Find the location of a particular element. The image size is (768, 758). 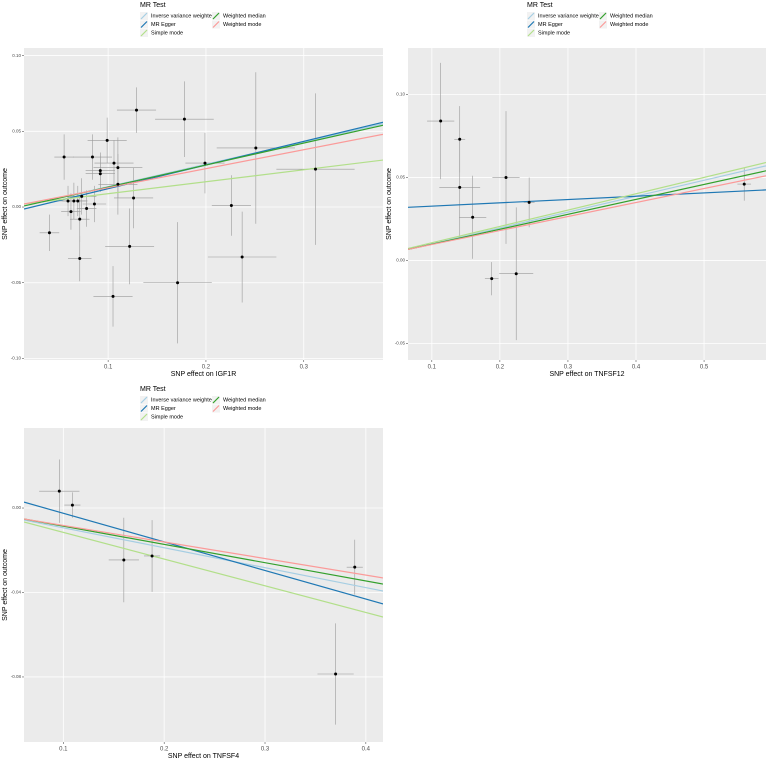

x-axis-label: SNP effect on TNFSF4 is located at coordinates (203, 755).